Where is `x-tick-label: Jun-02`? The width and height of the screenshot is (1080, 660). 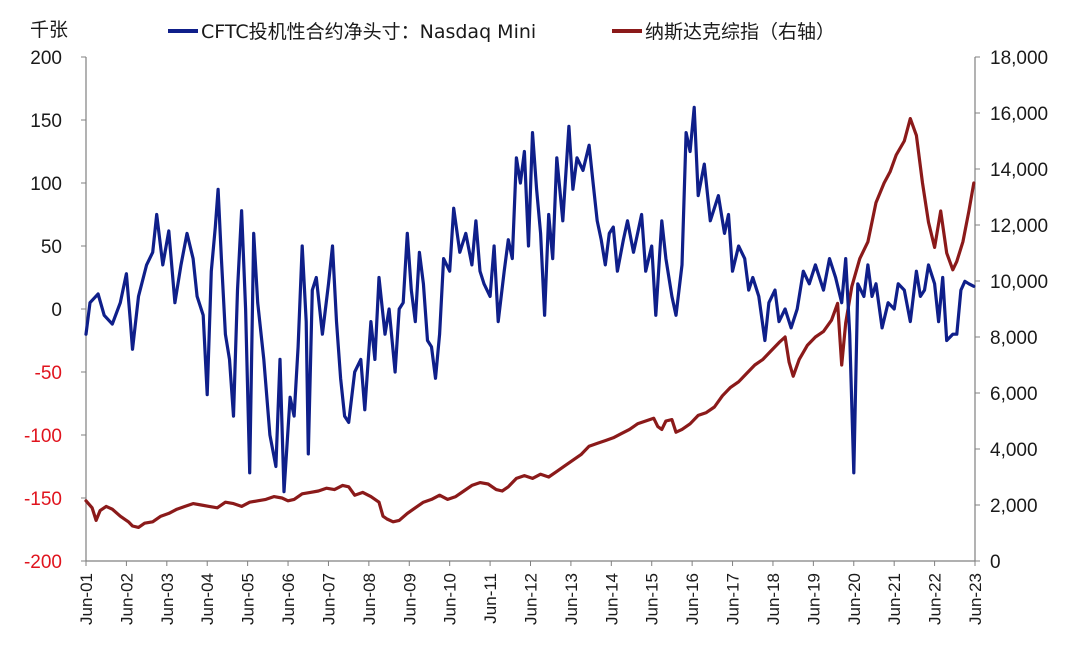 x-tick-label: Jun-02 is located at coordinates (126, 599).